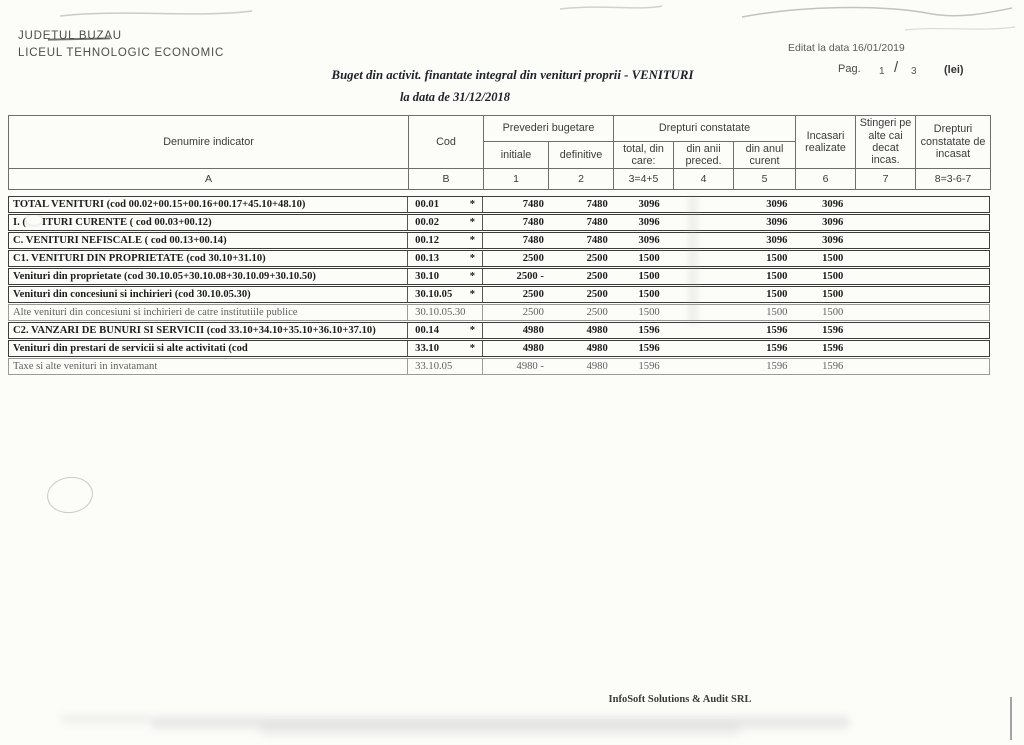 The width and height of the screenshot is (1024, 745). What do you see at coordinates (434, 366) in the screenshot?
I see `row-cod: 33.10.05` at bounding box center [434, 366].